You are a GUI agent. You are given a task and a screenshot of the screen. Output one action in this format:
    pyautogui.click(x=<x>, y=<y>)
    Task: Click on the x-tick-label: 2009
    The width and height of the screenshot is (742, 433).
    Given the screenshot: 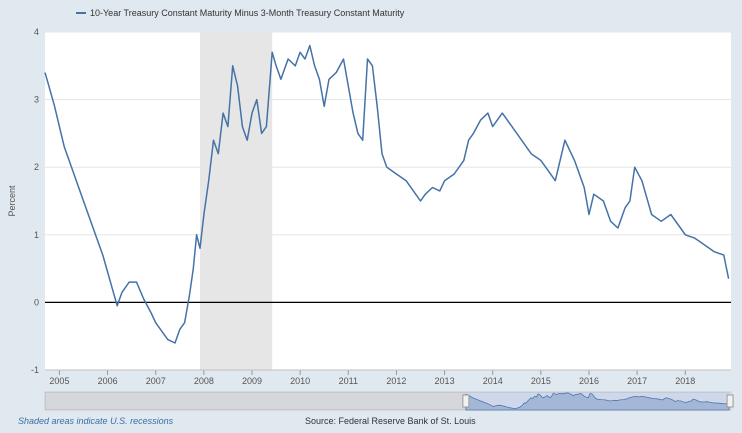 What is the action you would take?
    pyautogui.click(x=252, y=381)
    